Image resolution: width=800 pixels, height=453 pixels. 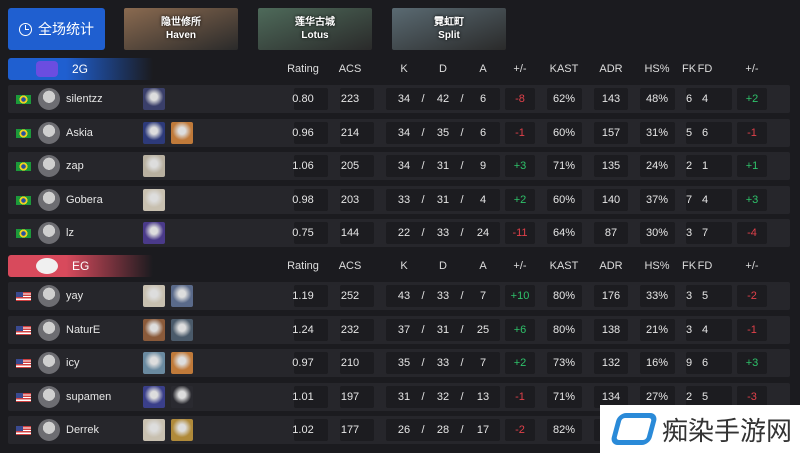 What do you see at coordinates (449, 22) in the screenshot?
I see `map-name-cn: 霓虹町` at bounding box center [449, 22].